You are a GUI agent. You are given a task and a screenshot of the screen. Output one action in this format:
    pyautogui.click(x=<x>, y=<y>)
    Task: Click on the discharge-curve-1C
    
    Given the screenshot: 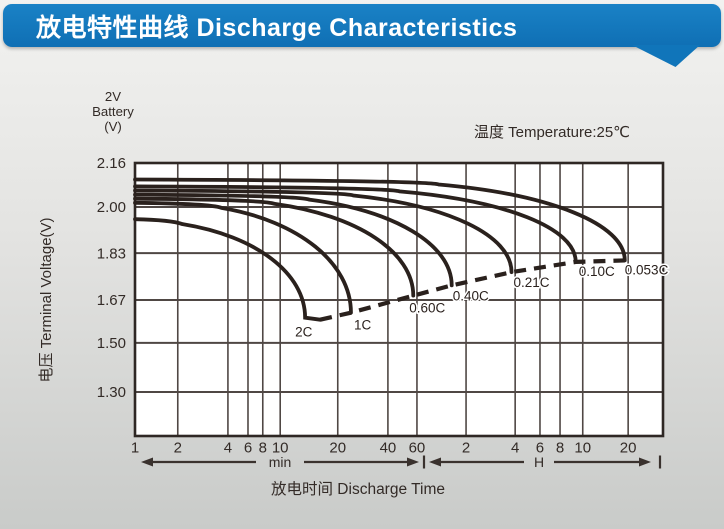 What is the action you would take?
    pyautogui.click(x=243, y=257)
    